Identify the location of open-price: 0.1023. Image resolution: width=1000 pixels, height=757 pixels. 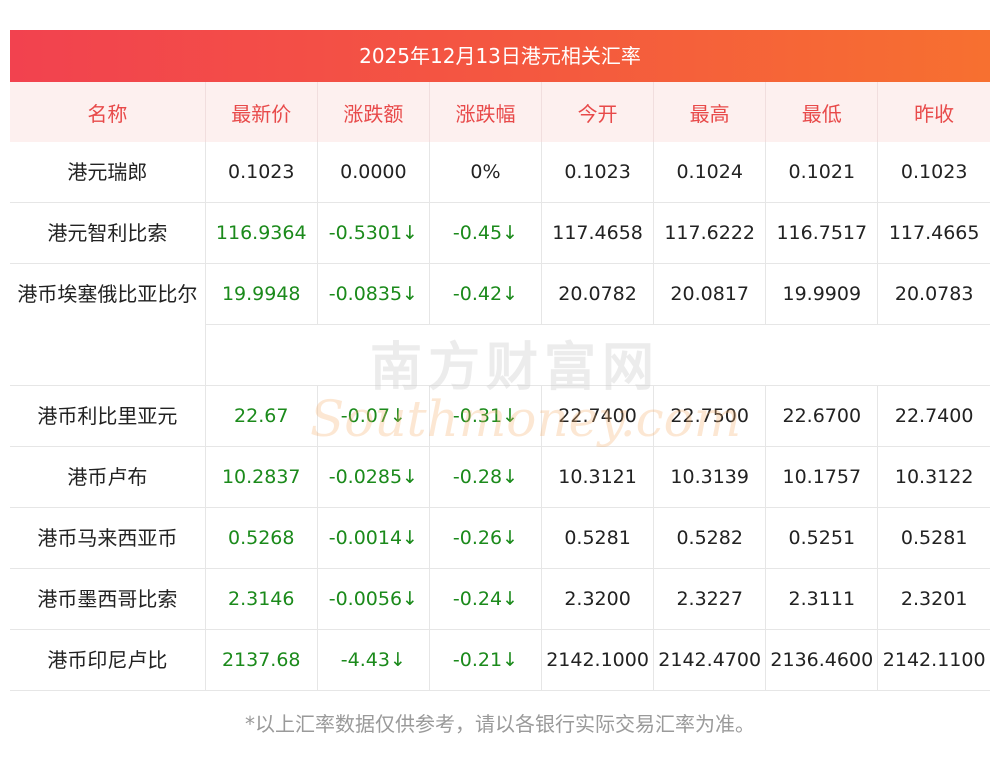
(598, 172).